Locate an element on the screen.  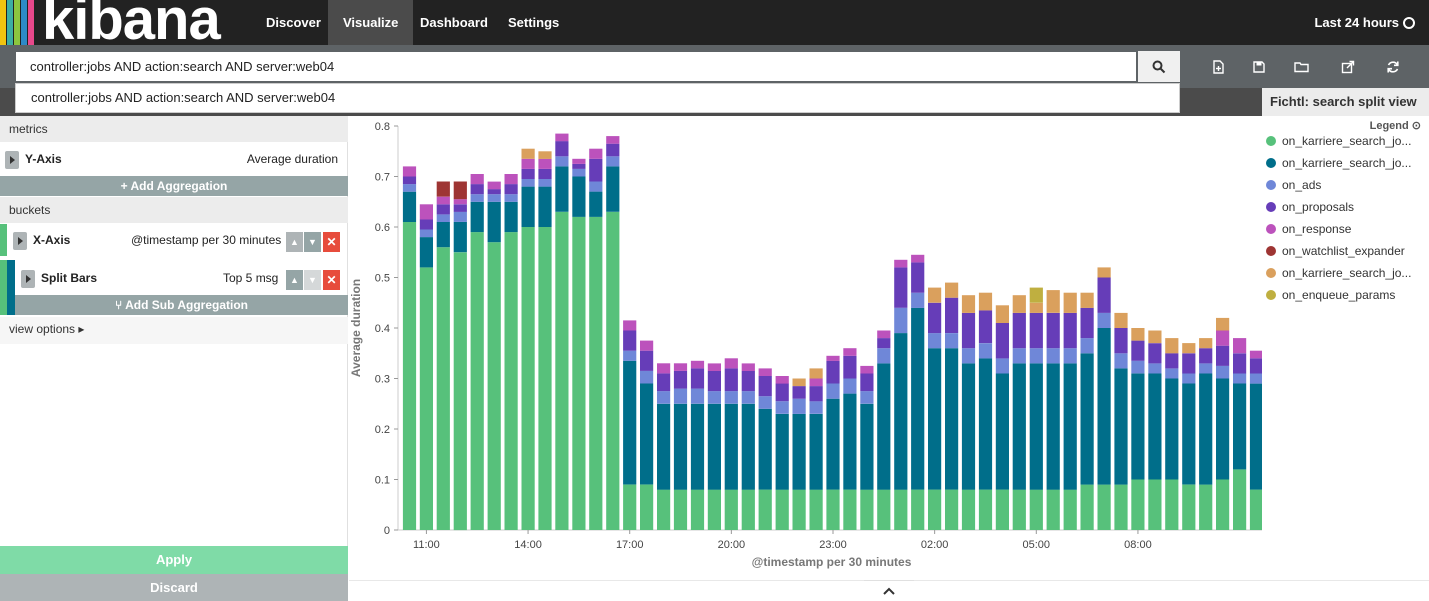
spy-panel-toggle is located at coordinates (889, 590).